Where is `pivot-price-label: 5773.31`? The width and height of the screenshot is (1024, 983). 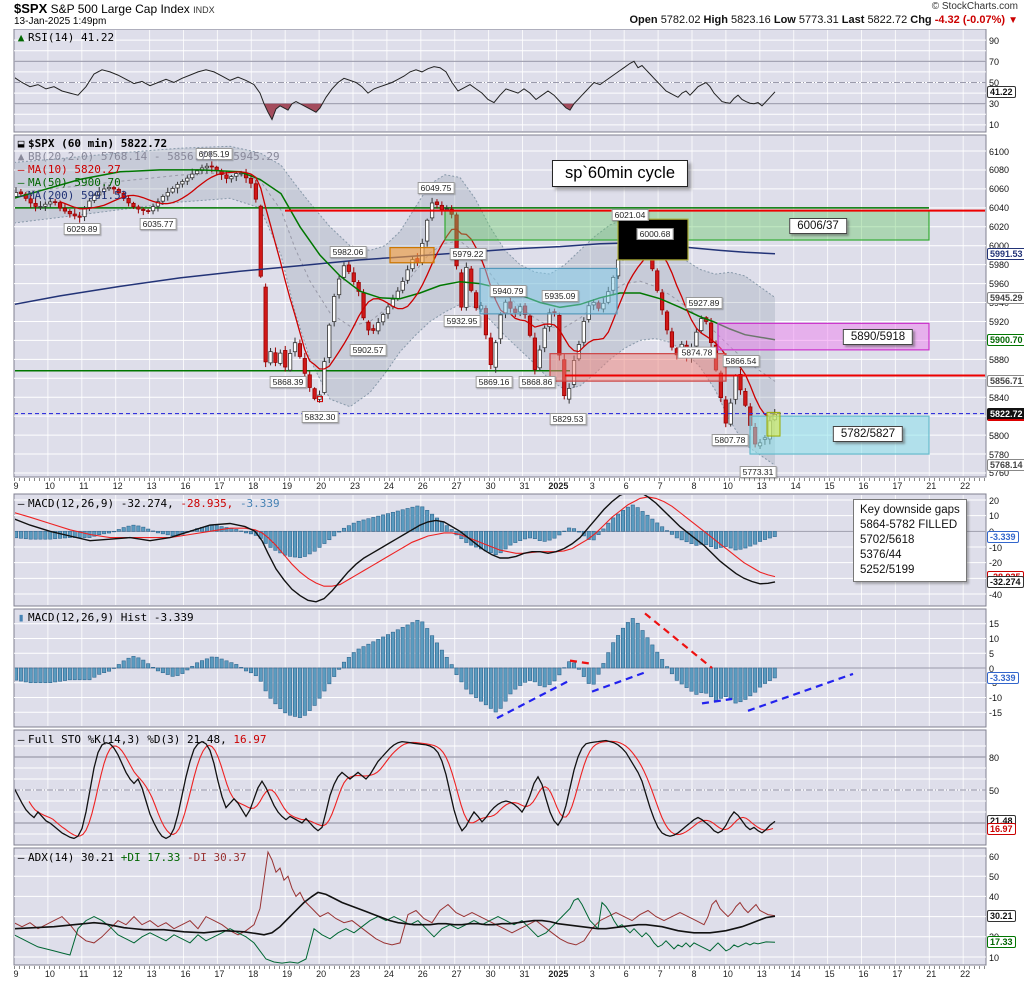 pivot-price-label: 5773.31 is located at coordinates (758, 472).